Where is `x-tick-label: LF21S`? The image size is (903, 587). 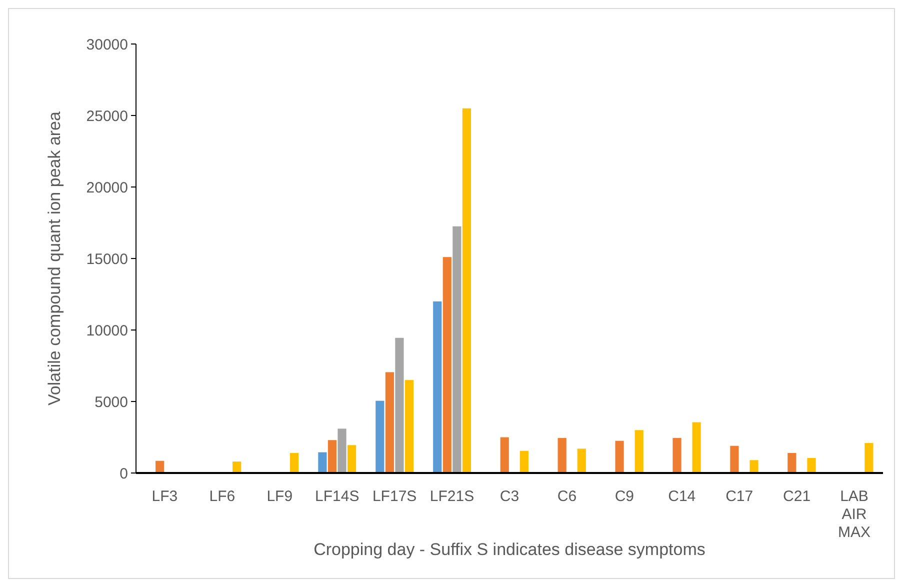
x-tick-label: LF21S is located at coordinates (452, 496).